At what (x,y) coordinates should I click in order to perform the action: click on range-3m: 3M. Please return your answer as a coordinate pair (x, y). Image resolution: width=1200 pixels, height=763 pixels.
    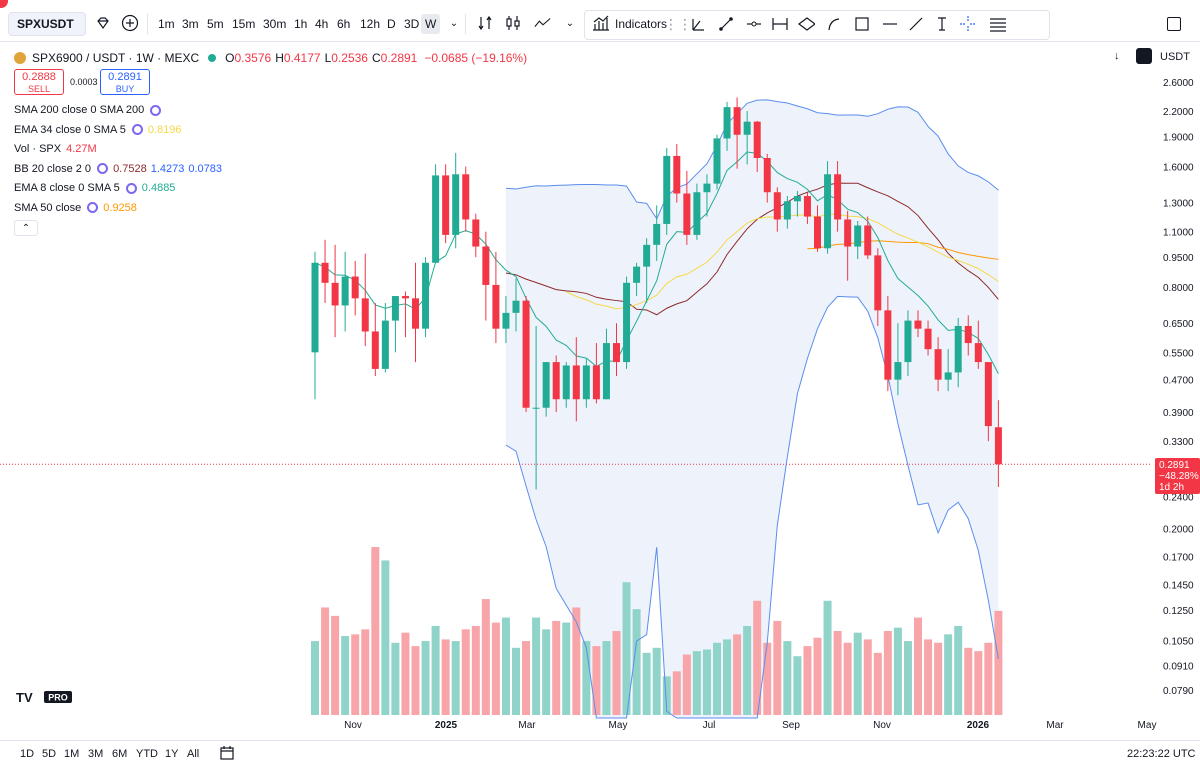
    Looking at the image, I should click on (96, 754).